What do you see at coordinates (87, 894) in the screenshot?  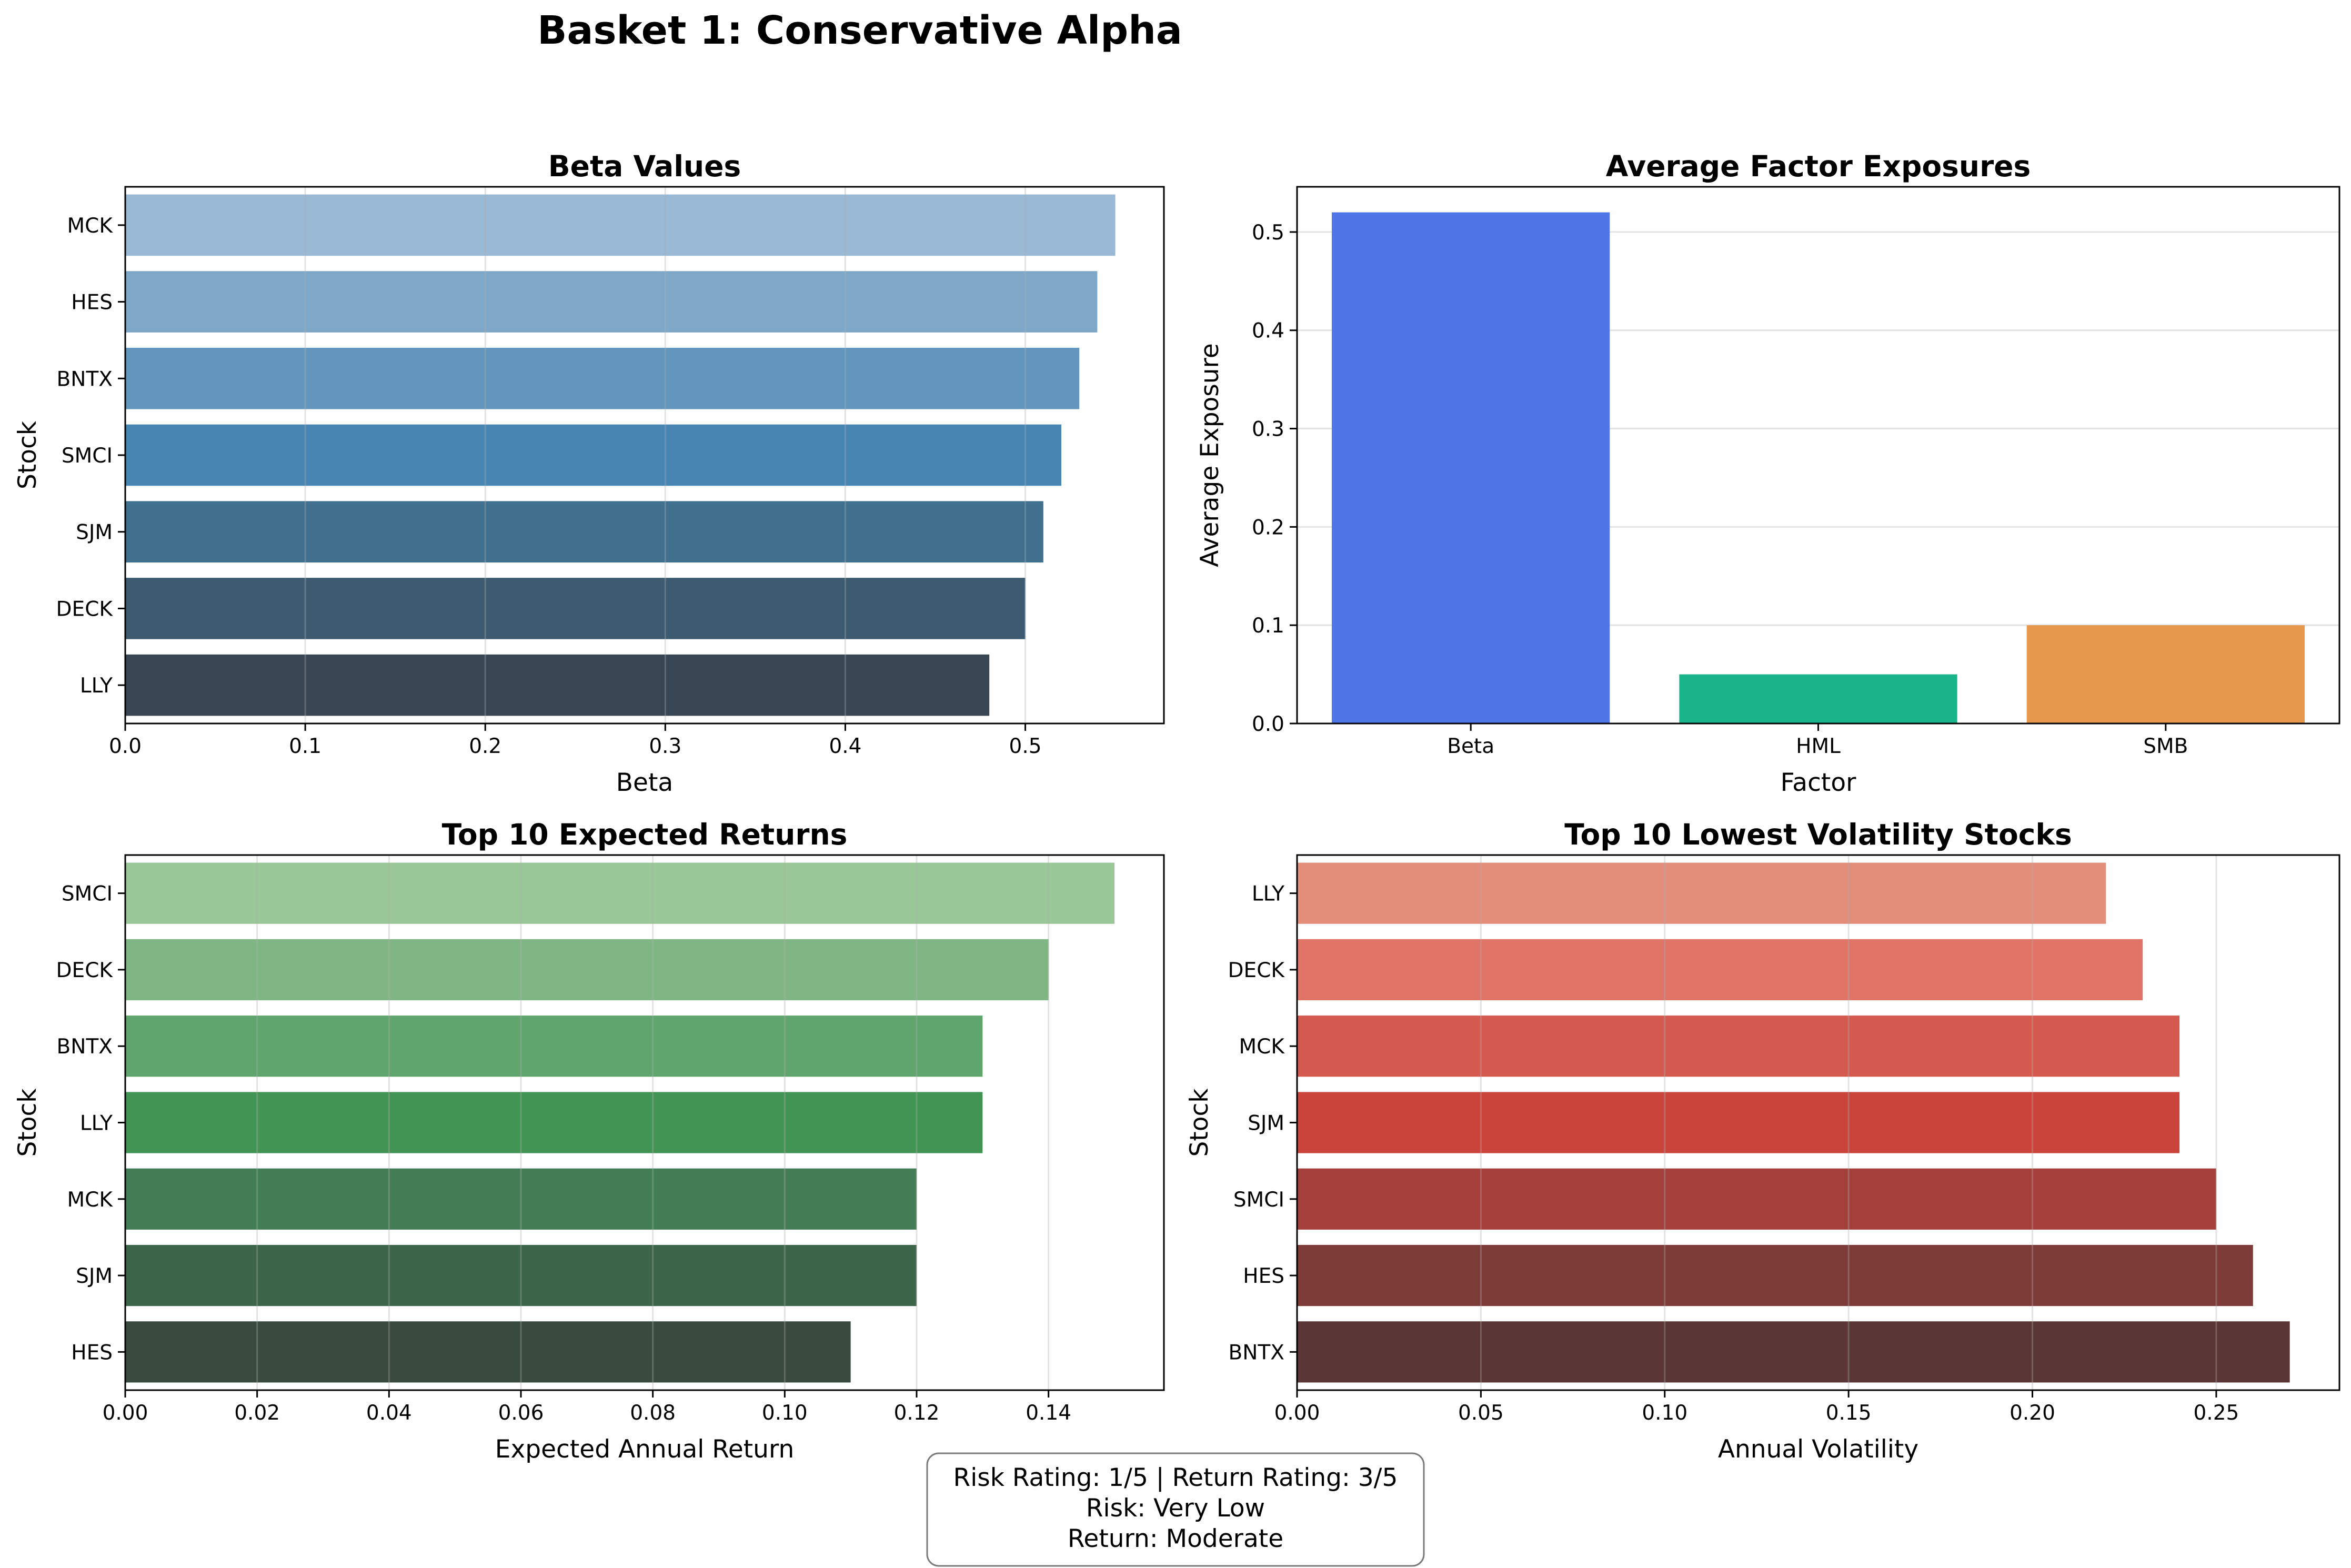 I see `chart-2-category-label-smci: SMCI` at bounding box center [87, 894].